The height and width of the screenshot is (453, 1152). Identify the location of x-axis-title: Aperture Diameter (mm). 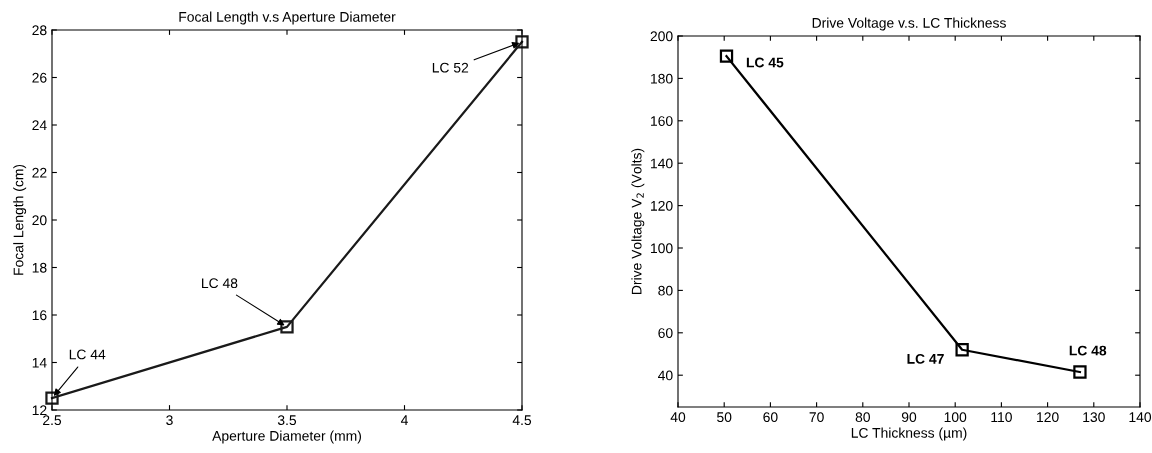
(286, 437).